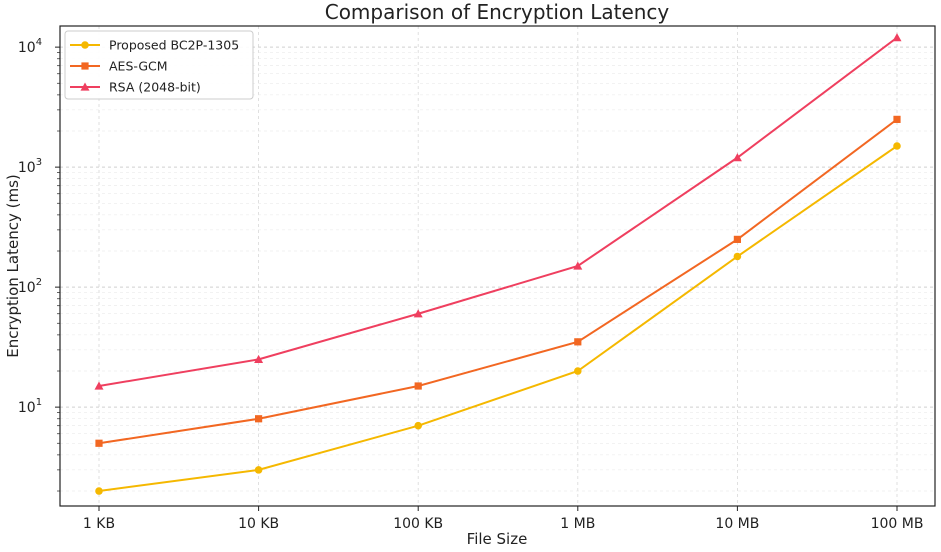 The image size is (941, 552). I want to click on chart-title: Comparison of Encryption Latency, so click(497, 12).